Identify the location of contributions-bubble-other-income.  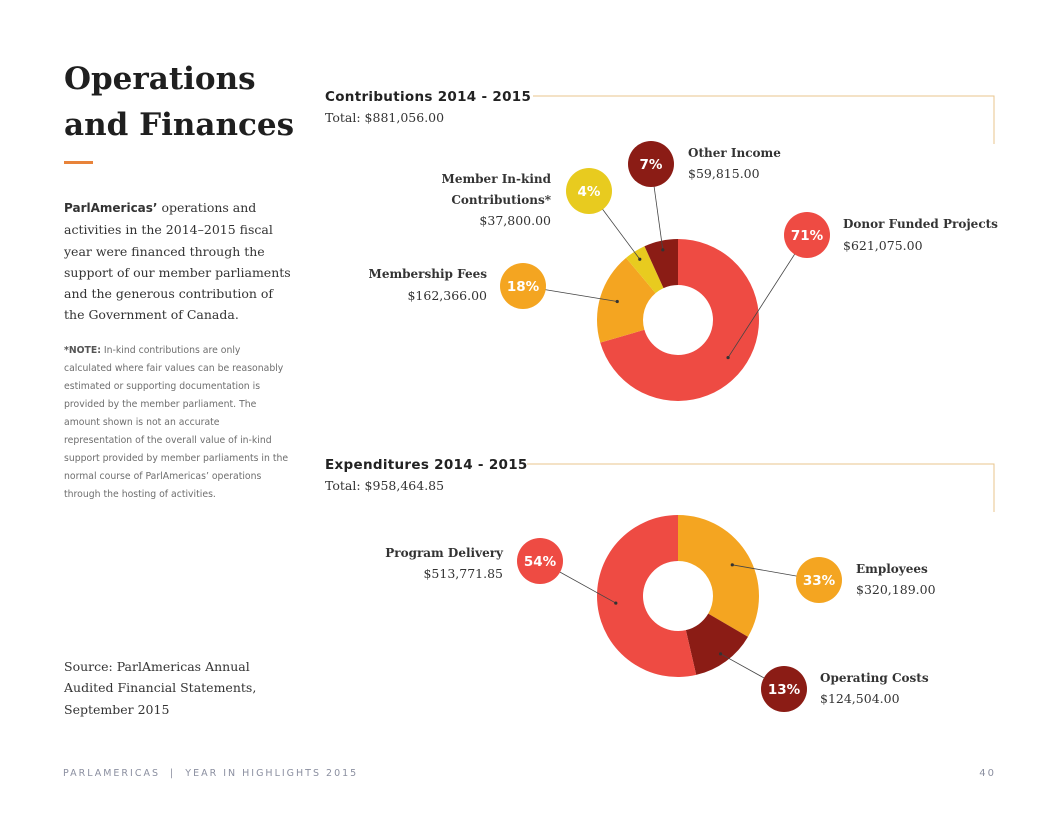
(651, 164).